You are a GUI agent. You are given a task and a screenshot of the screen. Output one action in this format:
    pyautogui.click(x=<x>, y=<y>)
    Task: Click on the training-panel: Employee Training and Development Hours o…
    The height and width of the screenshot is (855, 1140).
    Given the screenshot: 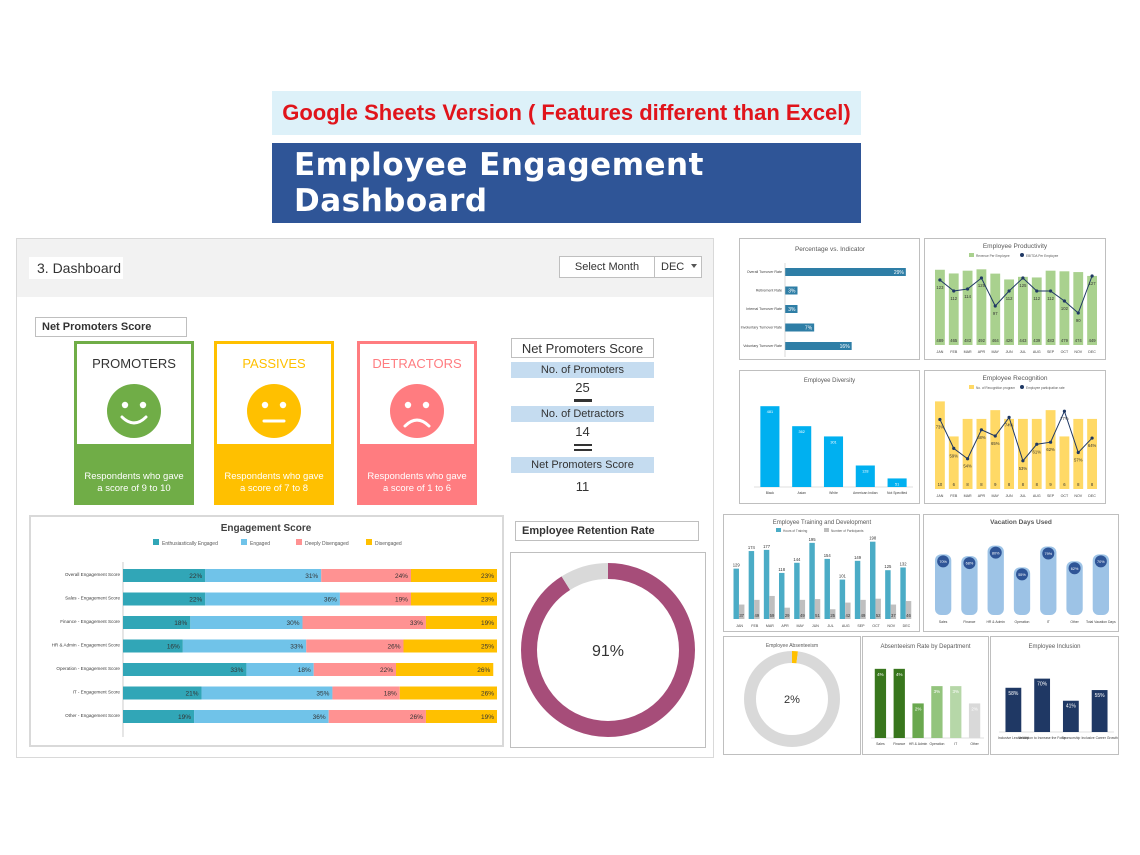 What is the action you would take?
    pyautogui.click(x=821, y=573)
    